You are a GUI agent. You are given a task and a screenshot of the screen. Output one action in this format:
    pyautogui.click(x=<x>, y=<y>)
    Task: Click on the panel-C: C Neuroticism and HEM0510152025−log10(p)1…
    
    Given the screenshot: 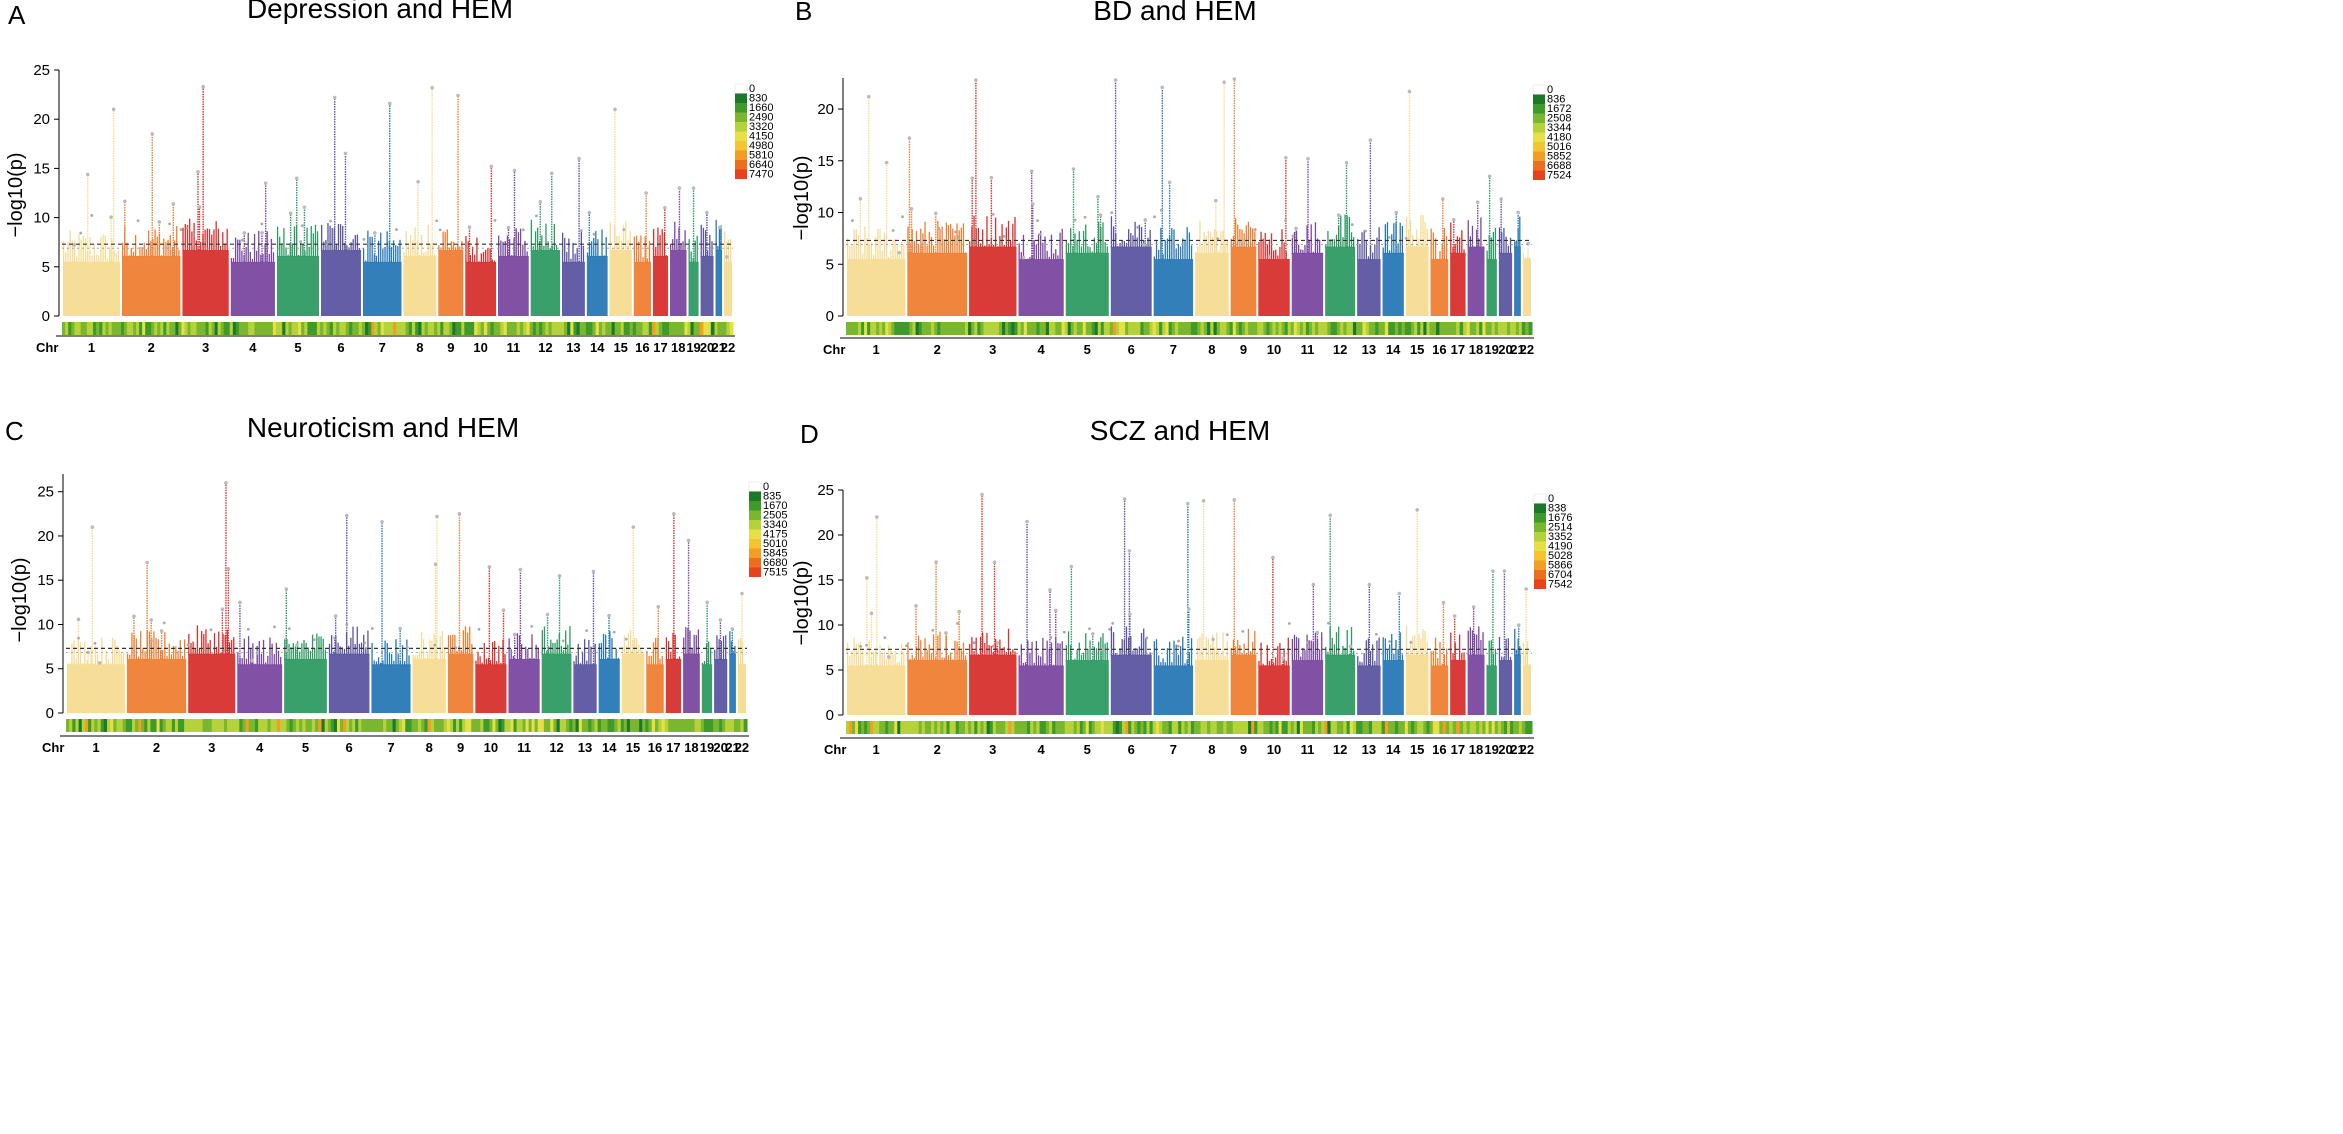 What is the action you would take?
    pyautogui.click(x=396, y=583)
    